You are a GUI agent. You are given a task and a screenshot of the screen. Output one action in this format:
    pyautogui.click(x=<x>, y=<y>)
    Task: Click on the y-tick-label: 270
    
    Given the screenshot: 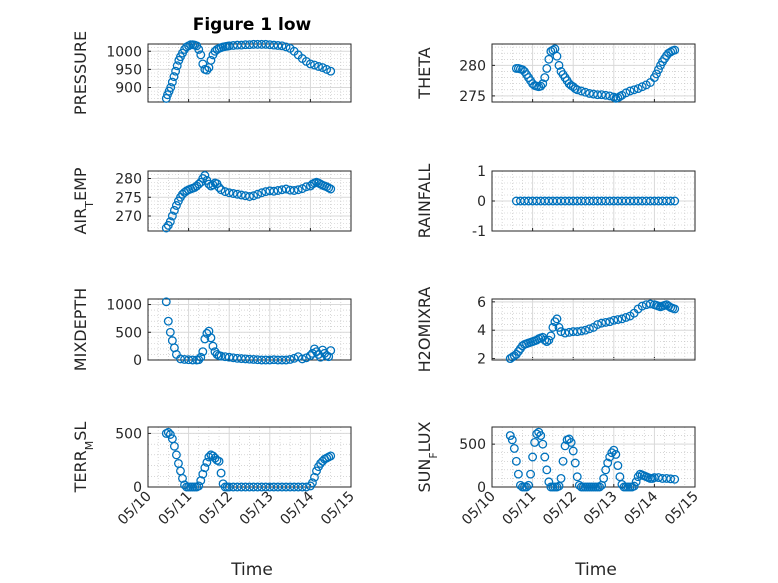 What is the action you would take?
    pyautogui.click(x=128, y=217)
    